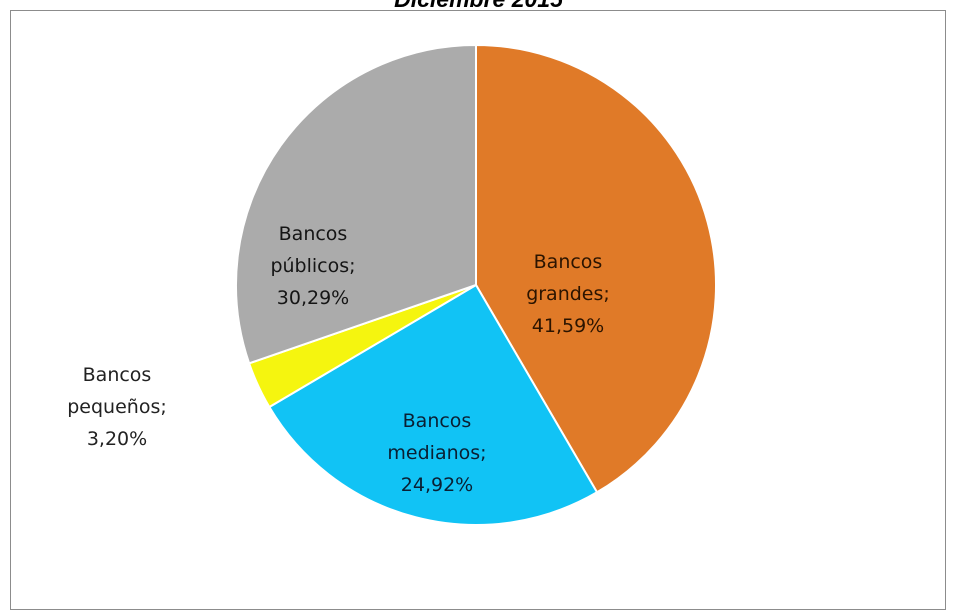 The height and width of the screenshot is (610, 957). What do you see at coordinates (437, 485) in the screenshot?
I see `slice-label-line: 24,92%` at bounding box center [437, 485].